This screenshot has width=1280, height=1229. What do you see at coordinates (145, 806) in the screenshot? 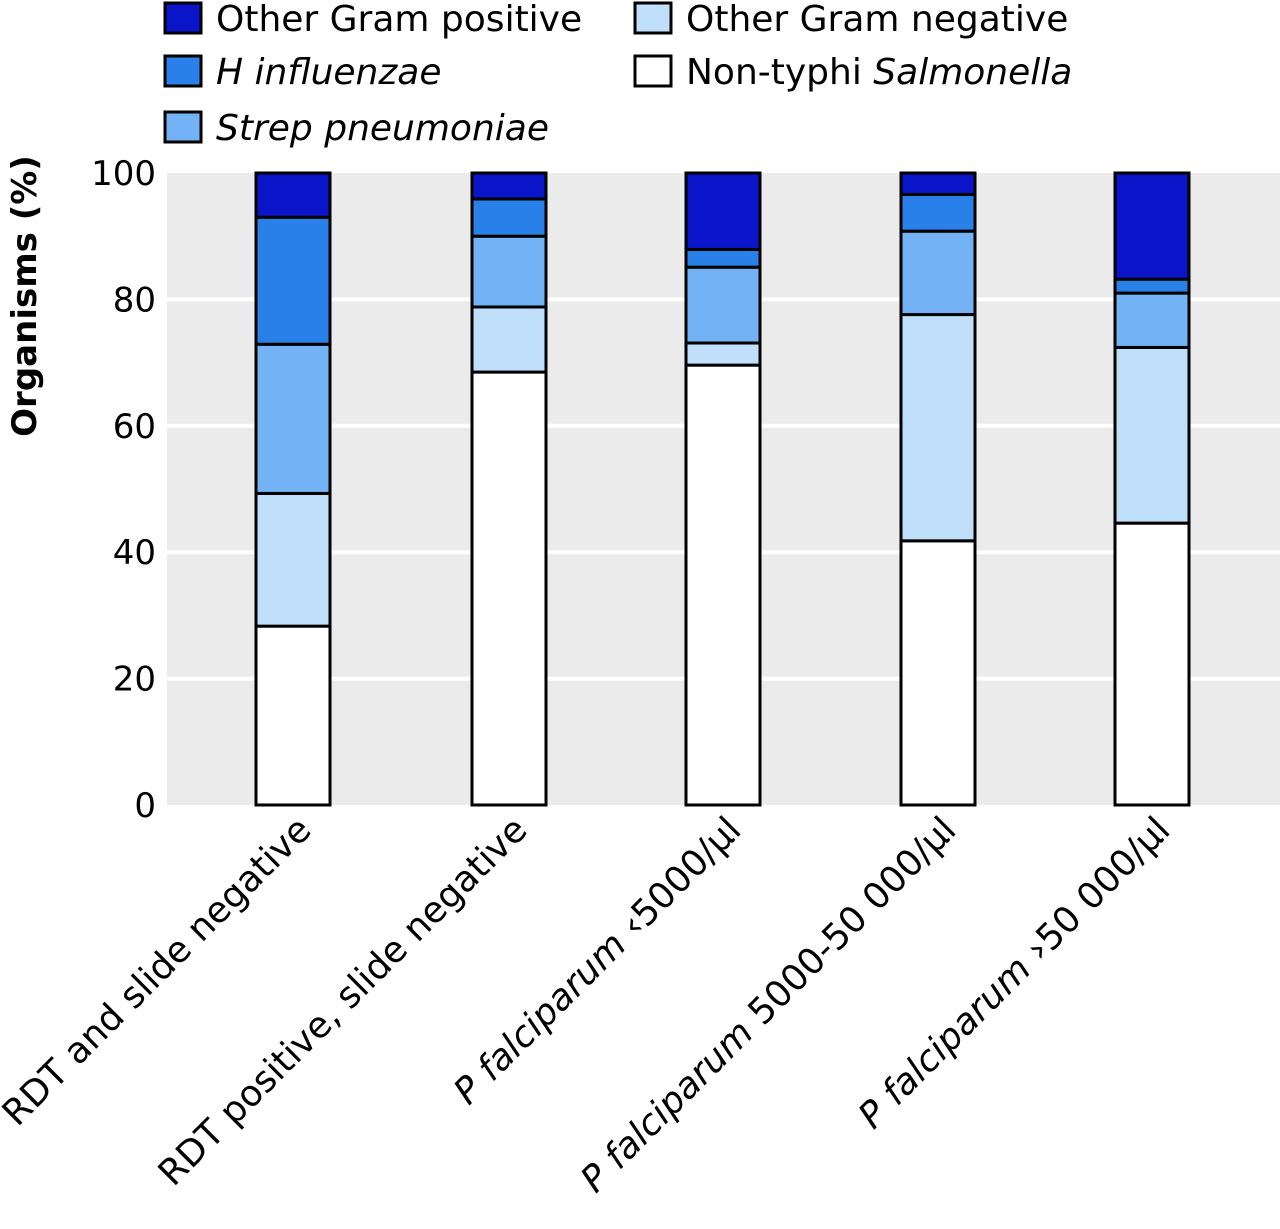
I see `y-tick-label: 0` at bounding box center [145, 806].